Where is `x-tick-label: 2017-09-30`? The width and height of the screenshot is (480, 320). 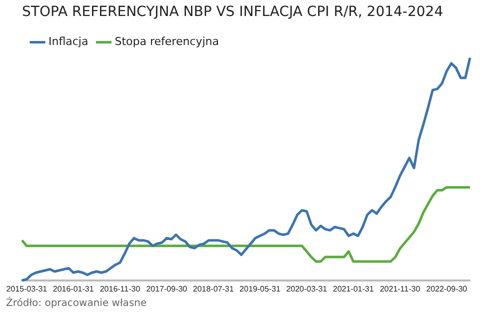
x-tick-label: 2017-09-30 is located at coordinates (167, 289).